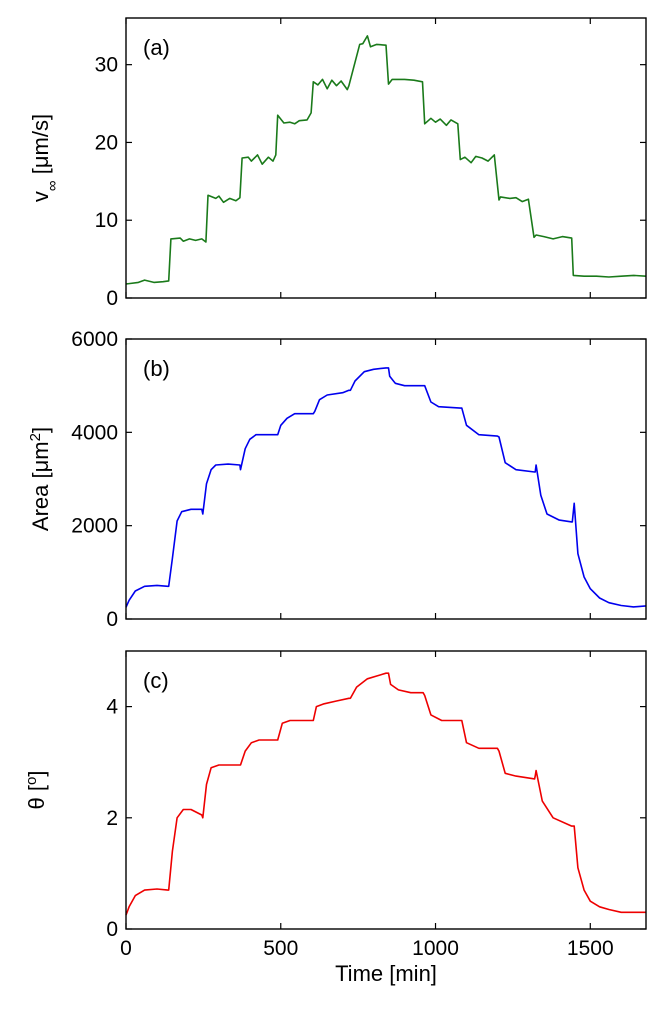 This screenshot has height=1012, width=664. I want to click on y-tick-label-c: 4, so click(112, 707).